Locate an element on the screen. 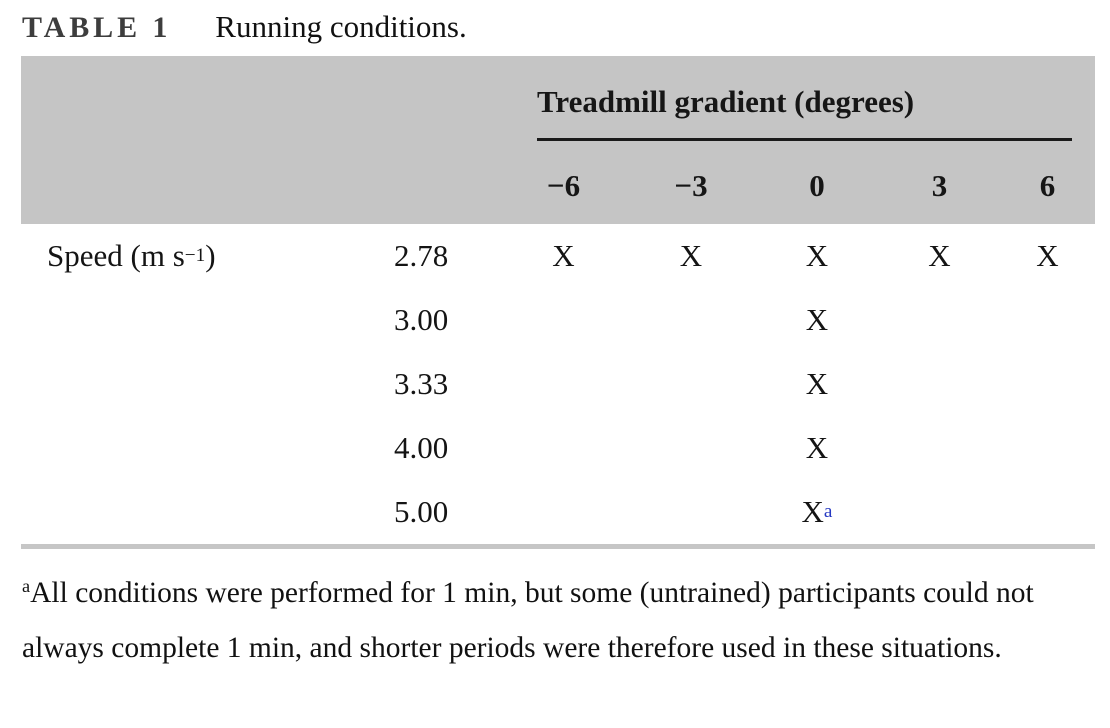 This screenshot has height=728, width=1110. gradient-col-header-neg6: −6 is located at coordinates (563, 185).